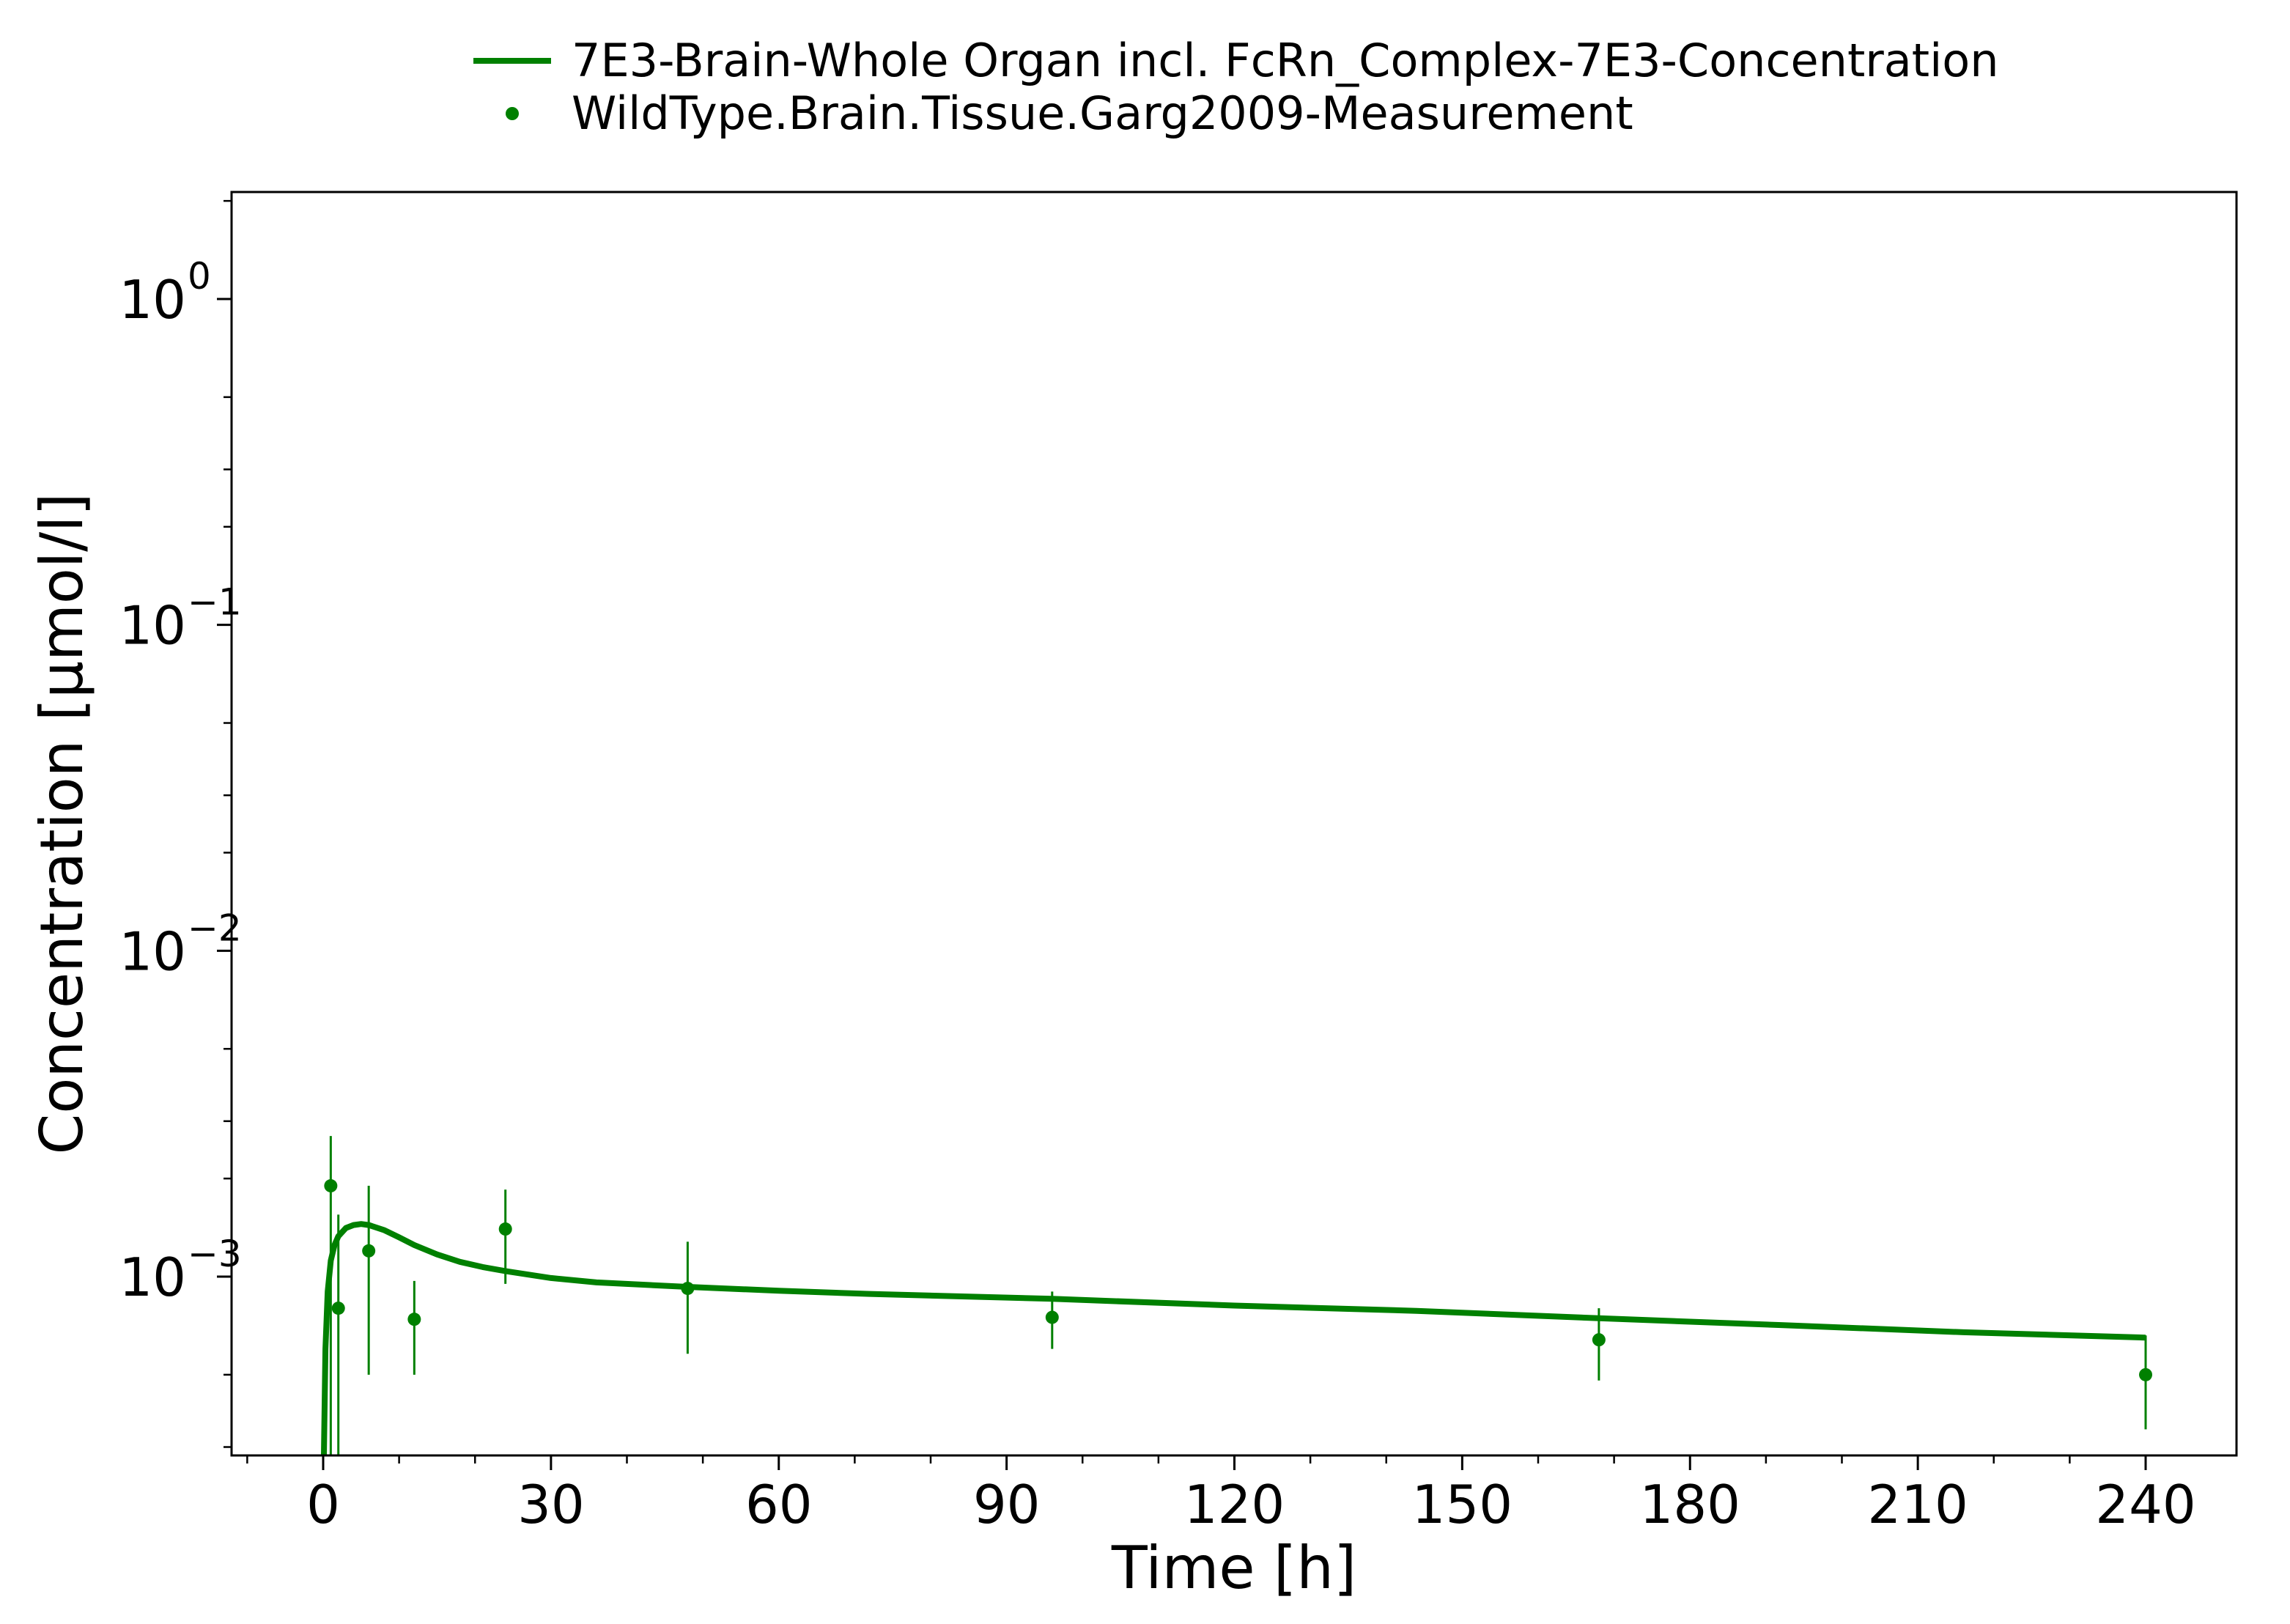  I want to click on simulation-line, so click(1233, 1338).